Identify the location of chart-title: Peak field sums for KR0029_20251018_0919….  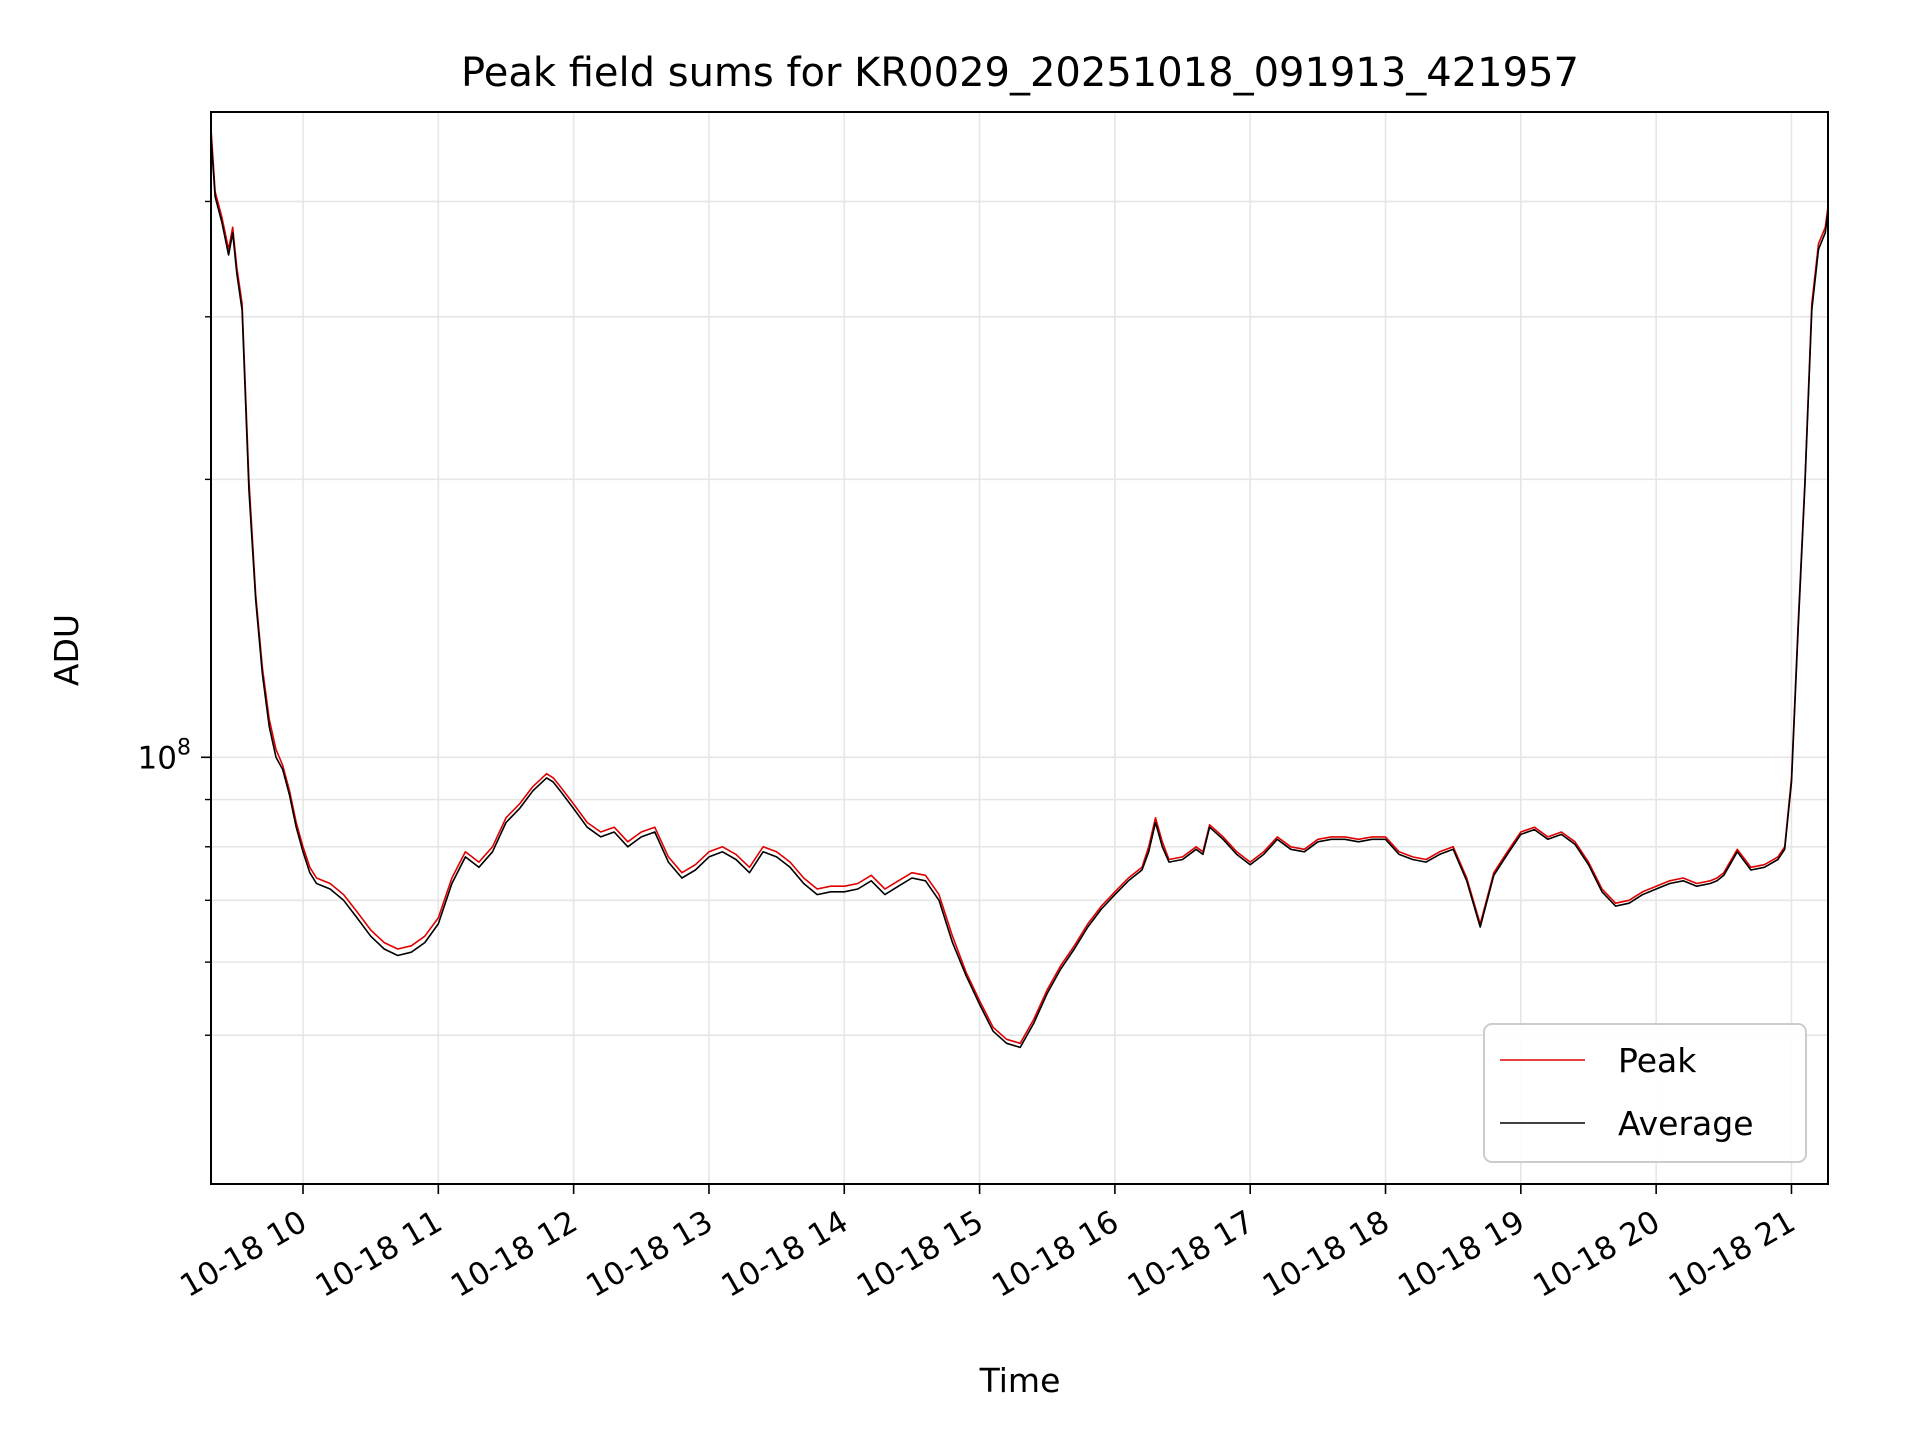
(1020, 73).